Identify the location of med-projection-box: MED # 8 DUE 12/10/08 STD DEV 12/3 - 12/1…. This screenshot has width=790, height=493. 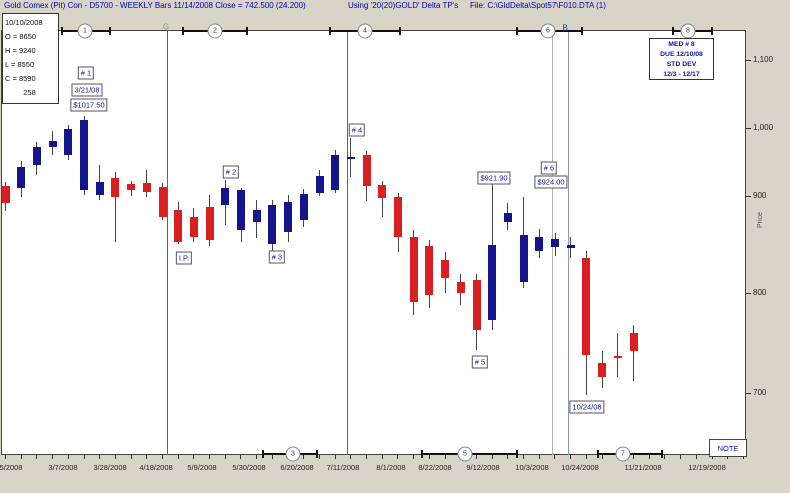
(681, 59).